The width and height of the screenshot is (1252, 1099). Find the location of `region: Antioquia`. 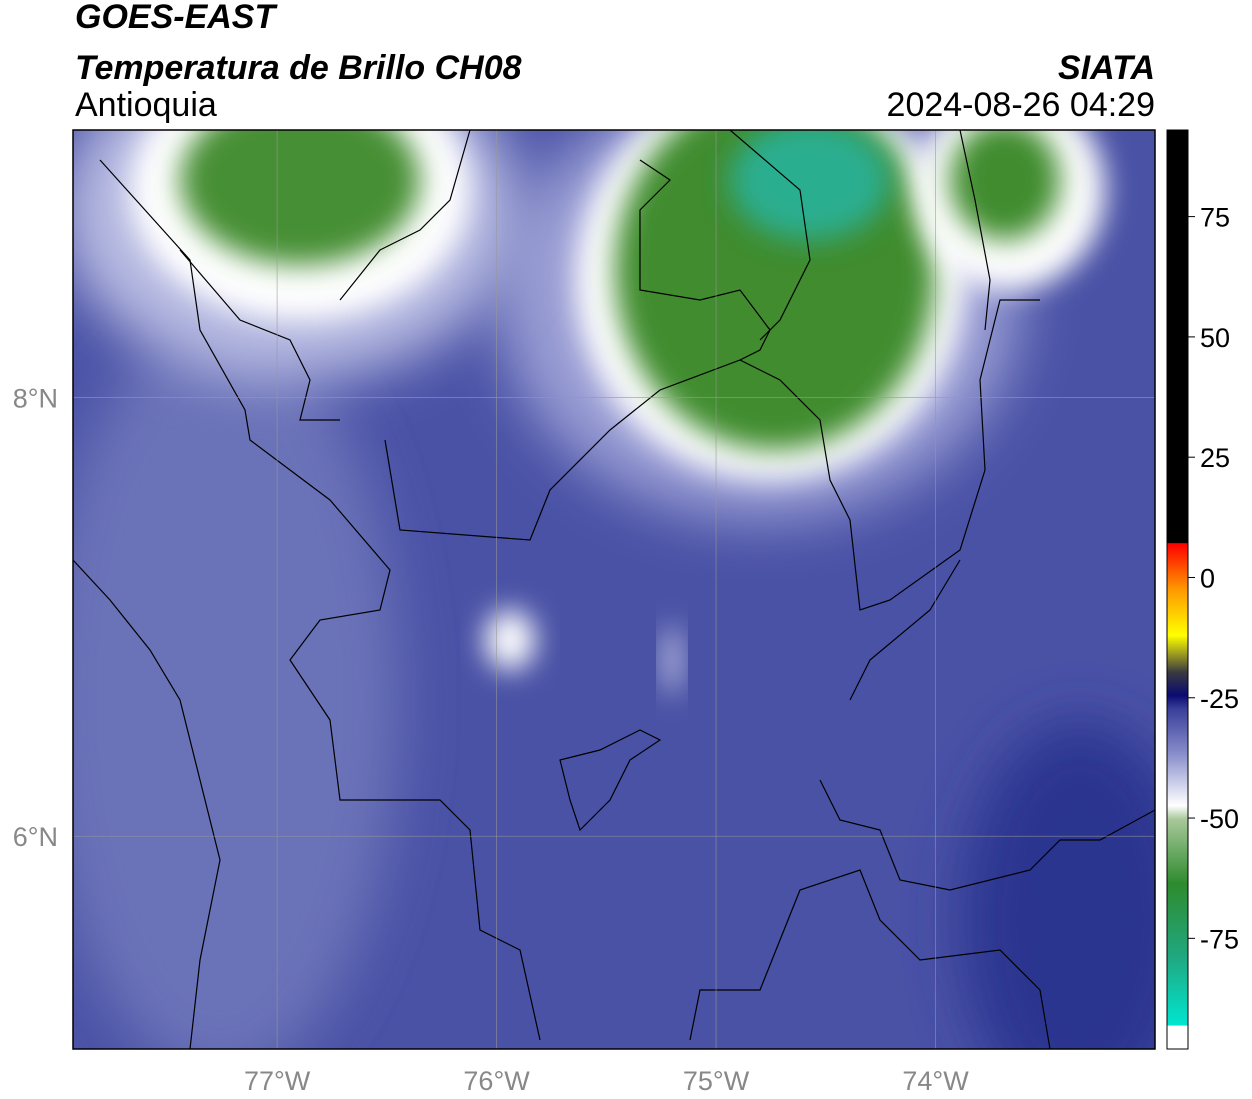

region: Antioquia is located at coordinates (146, 105).